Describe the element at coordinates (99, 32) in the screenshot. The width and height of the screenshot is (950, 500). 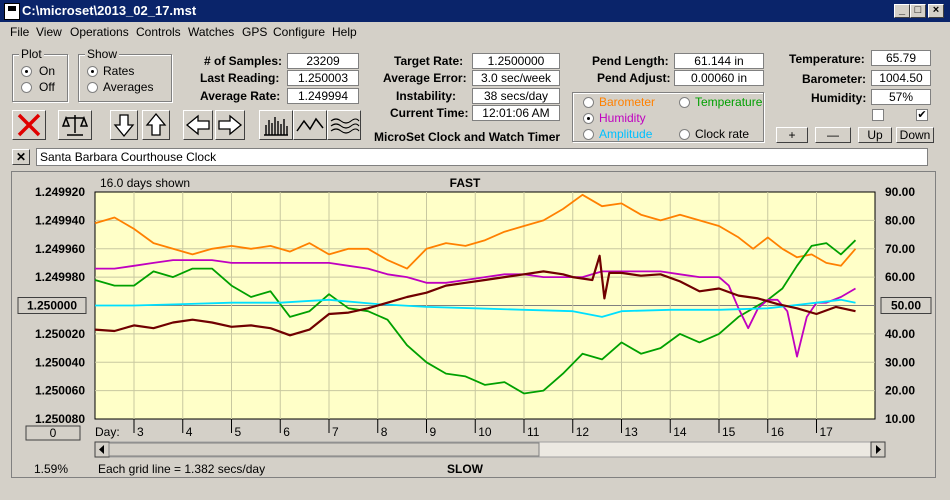
I see `menu-operations: Operations` at that location.